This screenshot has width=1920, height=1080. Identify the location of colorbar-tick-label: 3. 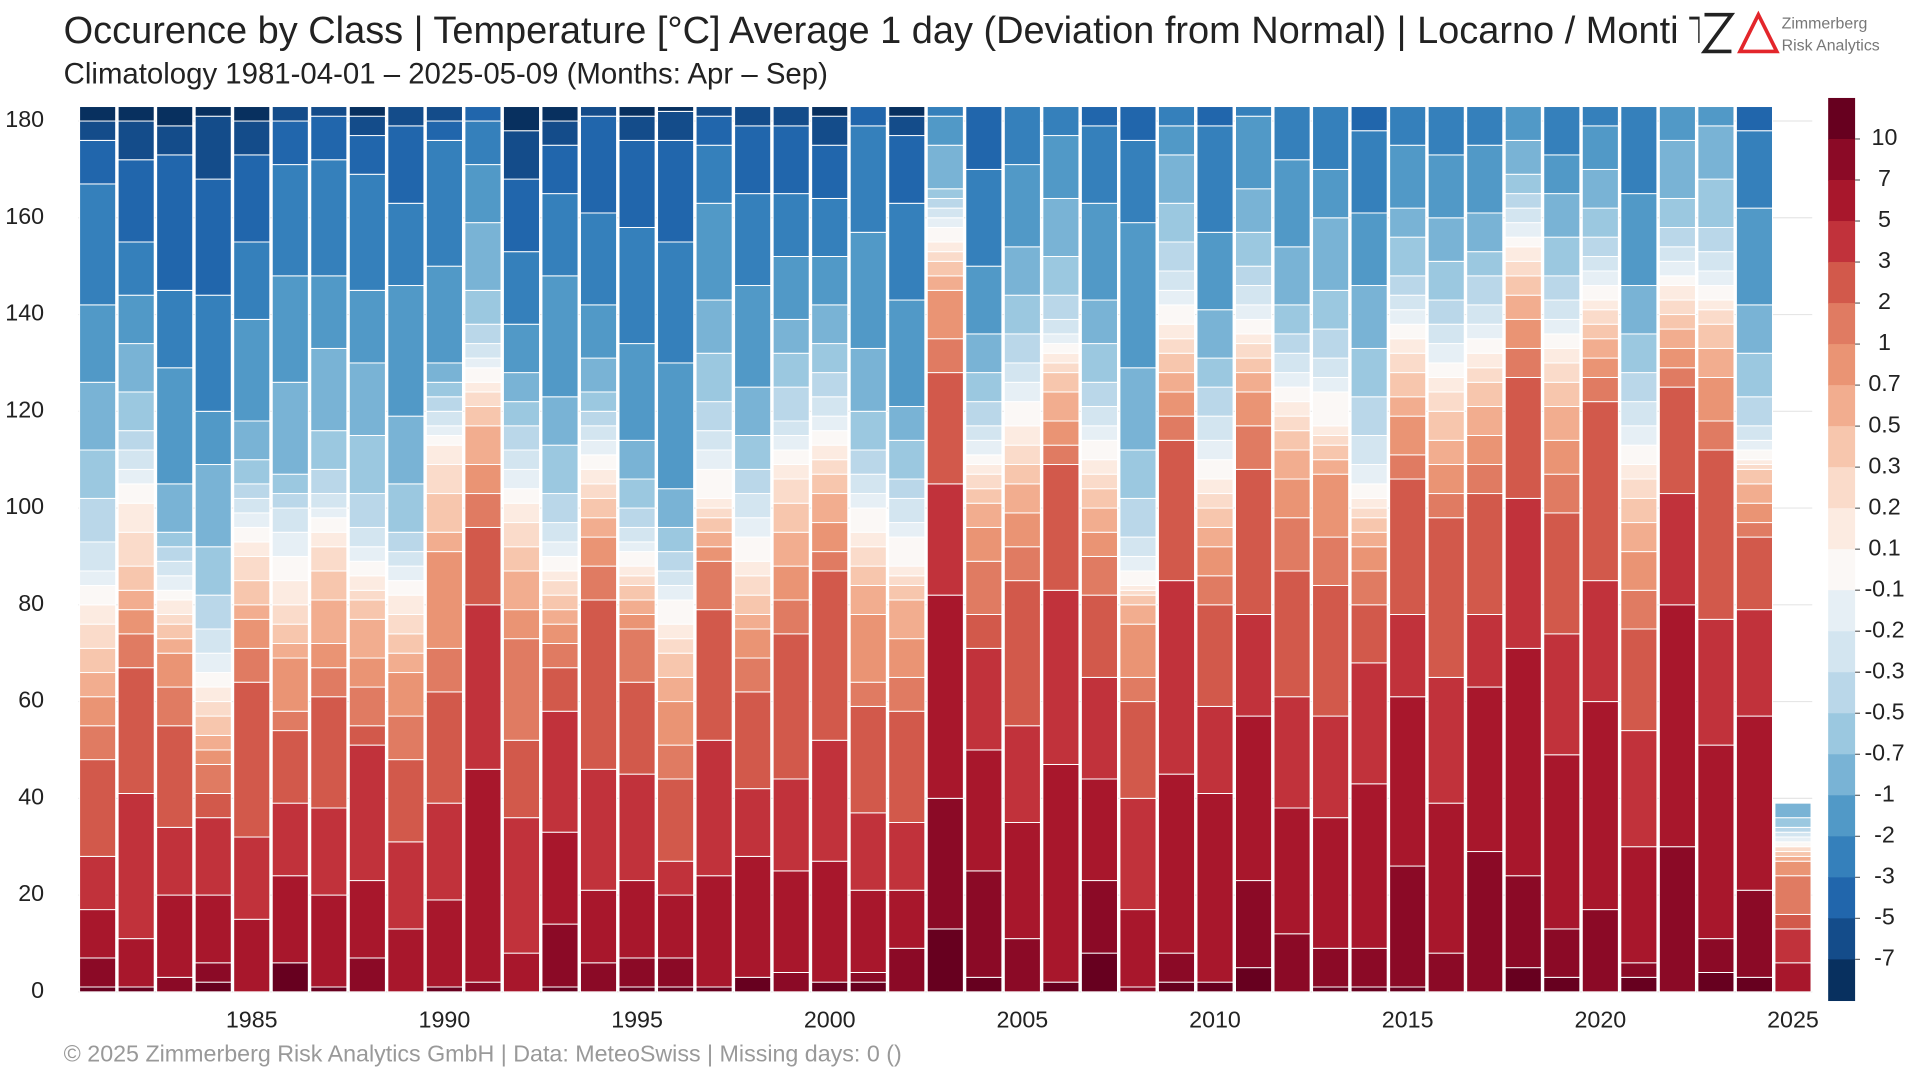
(1884, 260).